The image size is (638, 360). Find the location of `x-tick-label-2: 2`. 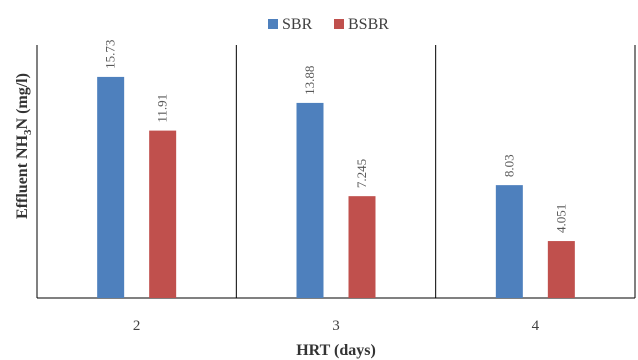

x-tick-label-2: 2 is located at coordinates (137, 326).